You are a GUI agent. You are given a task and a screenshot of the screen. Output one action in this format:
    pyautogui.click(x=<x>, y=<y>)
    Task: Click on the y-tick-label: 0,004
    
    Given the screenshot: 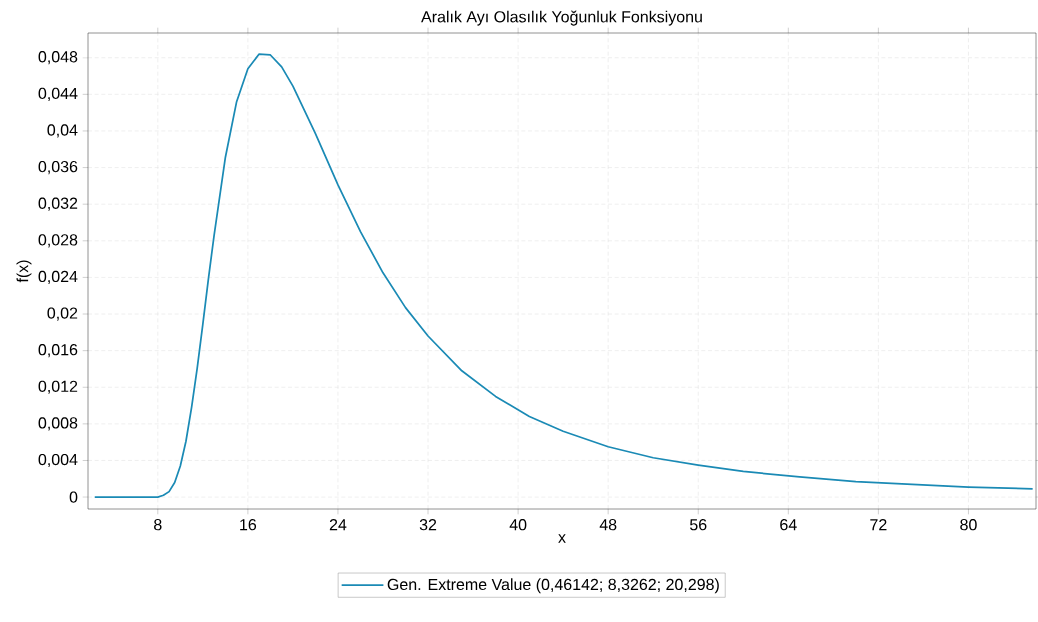 What is the action you would take?
    pyautogui.click(x=58, y=460)
    